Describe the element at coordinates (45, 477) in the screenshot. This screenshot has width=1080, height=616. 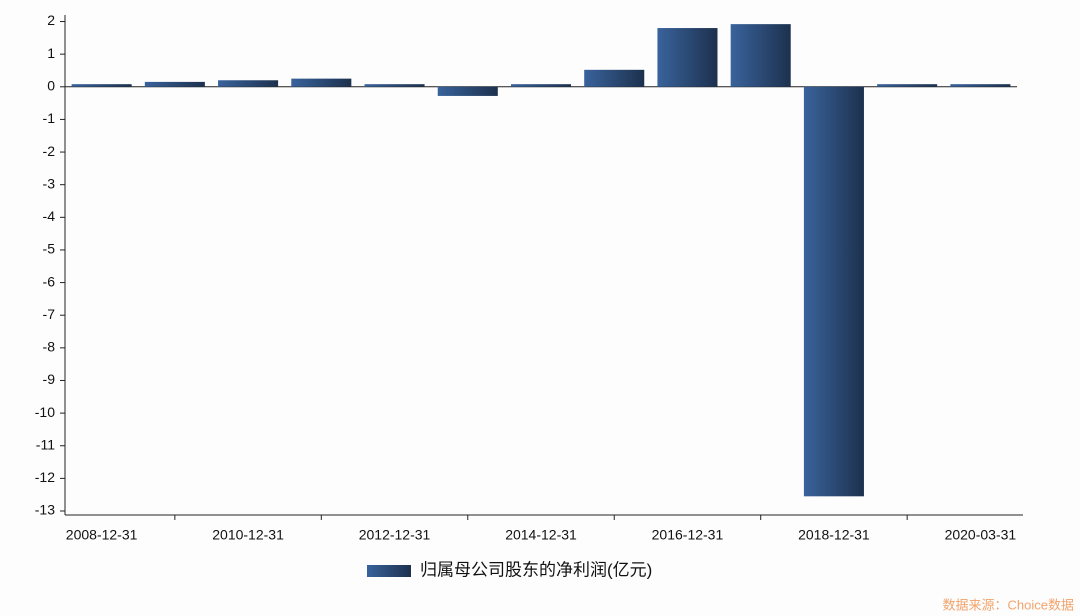
I see `y-tick-label: -12` at that location.